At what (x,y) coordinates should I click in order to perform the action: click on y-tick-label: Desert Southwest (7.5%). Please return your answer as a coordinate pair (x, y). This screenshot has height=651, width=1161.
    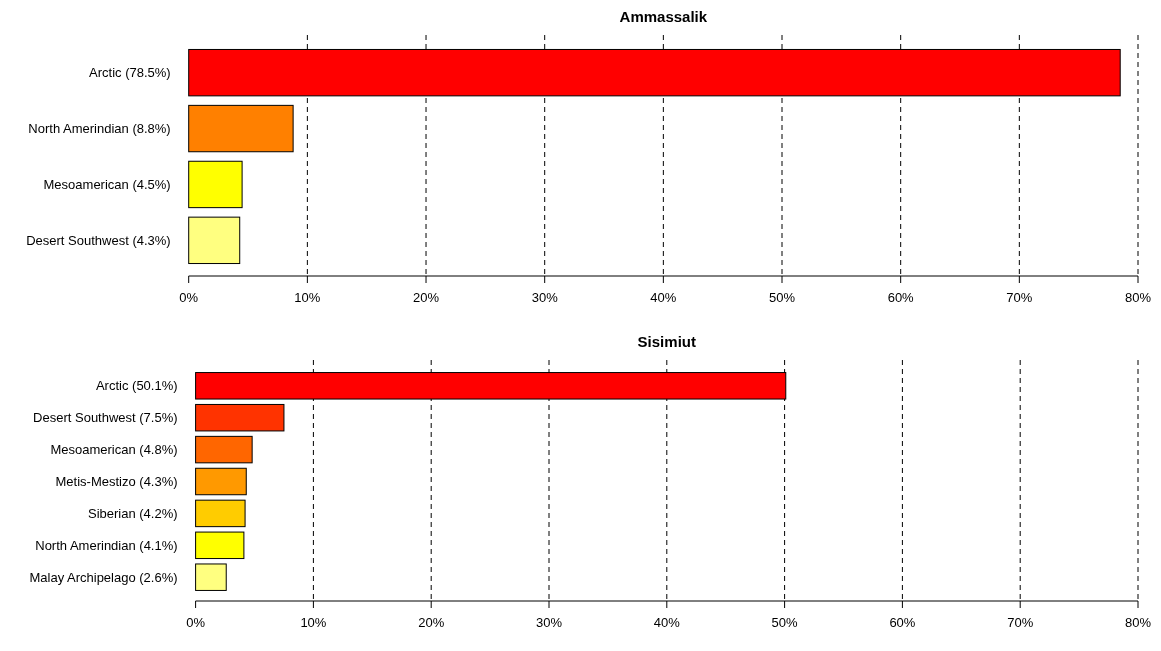
    Looking at the image, I should click on (105, 418).